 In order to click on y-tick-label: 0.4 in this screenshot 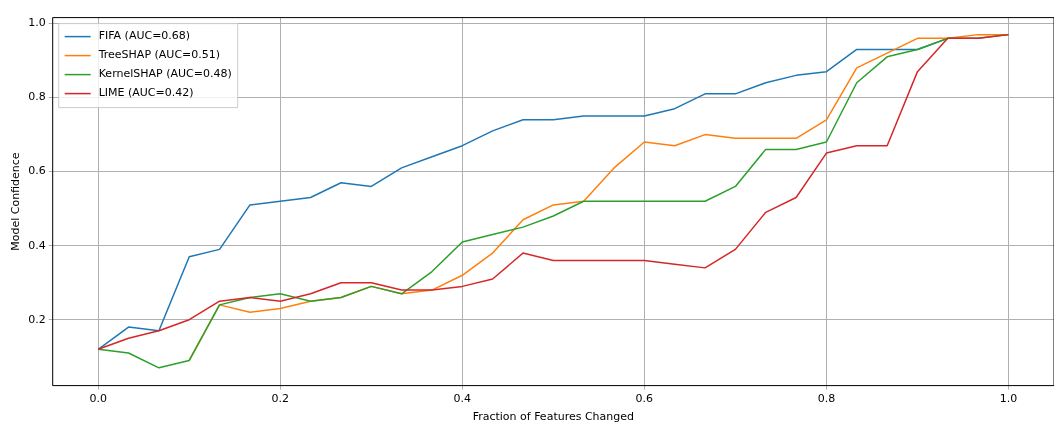, I will do `click(37, 245)`.